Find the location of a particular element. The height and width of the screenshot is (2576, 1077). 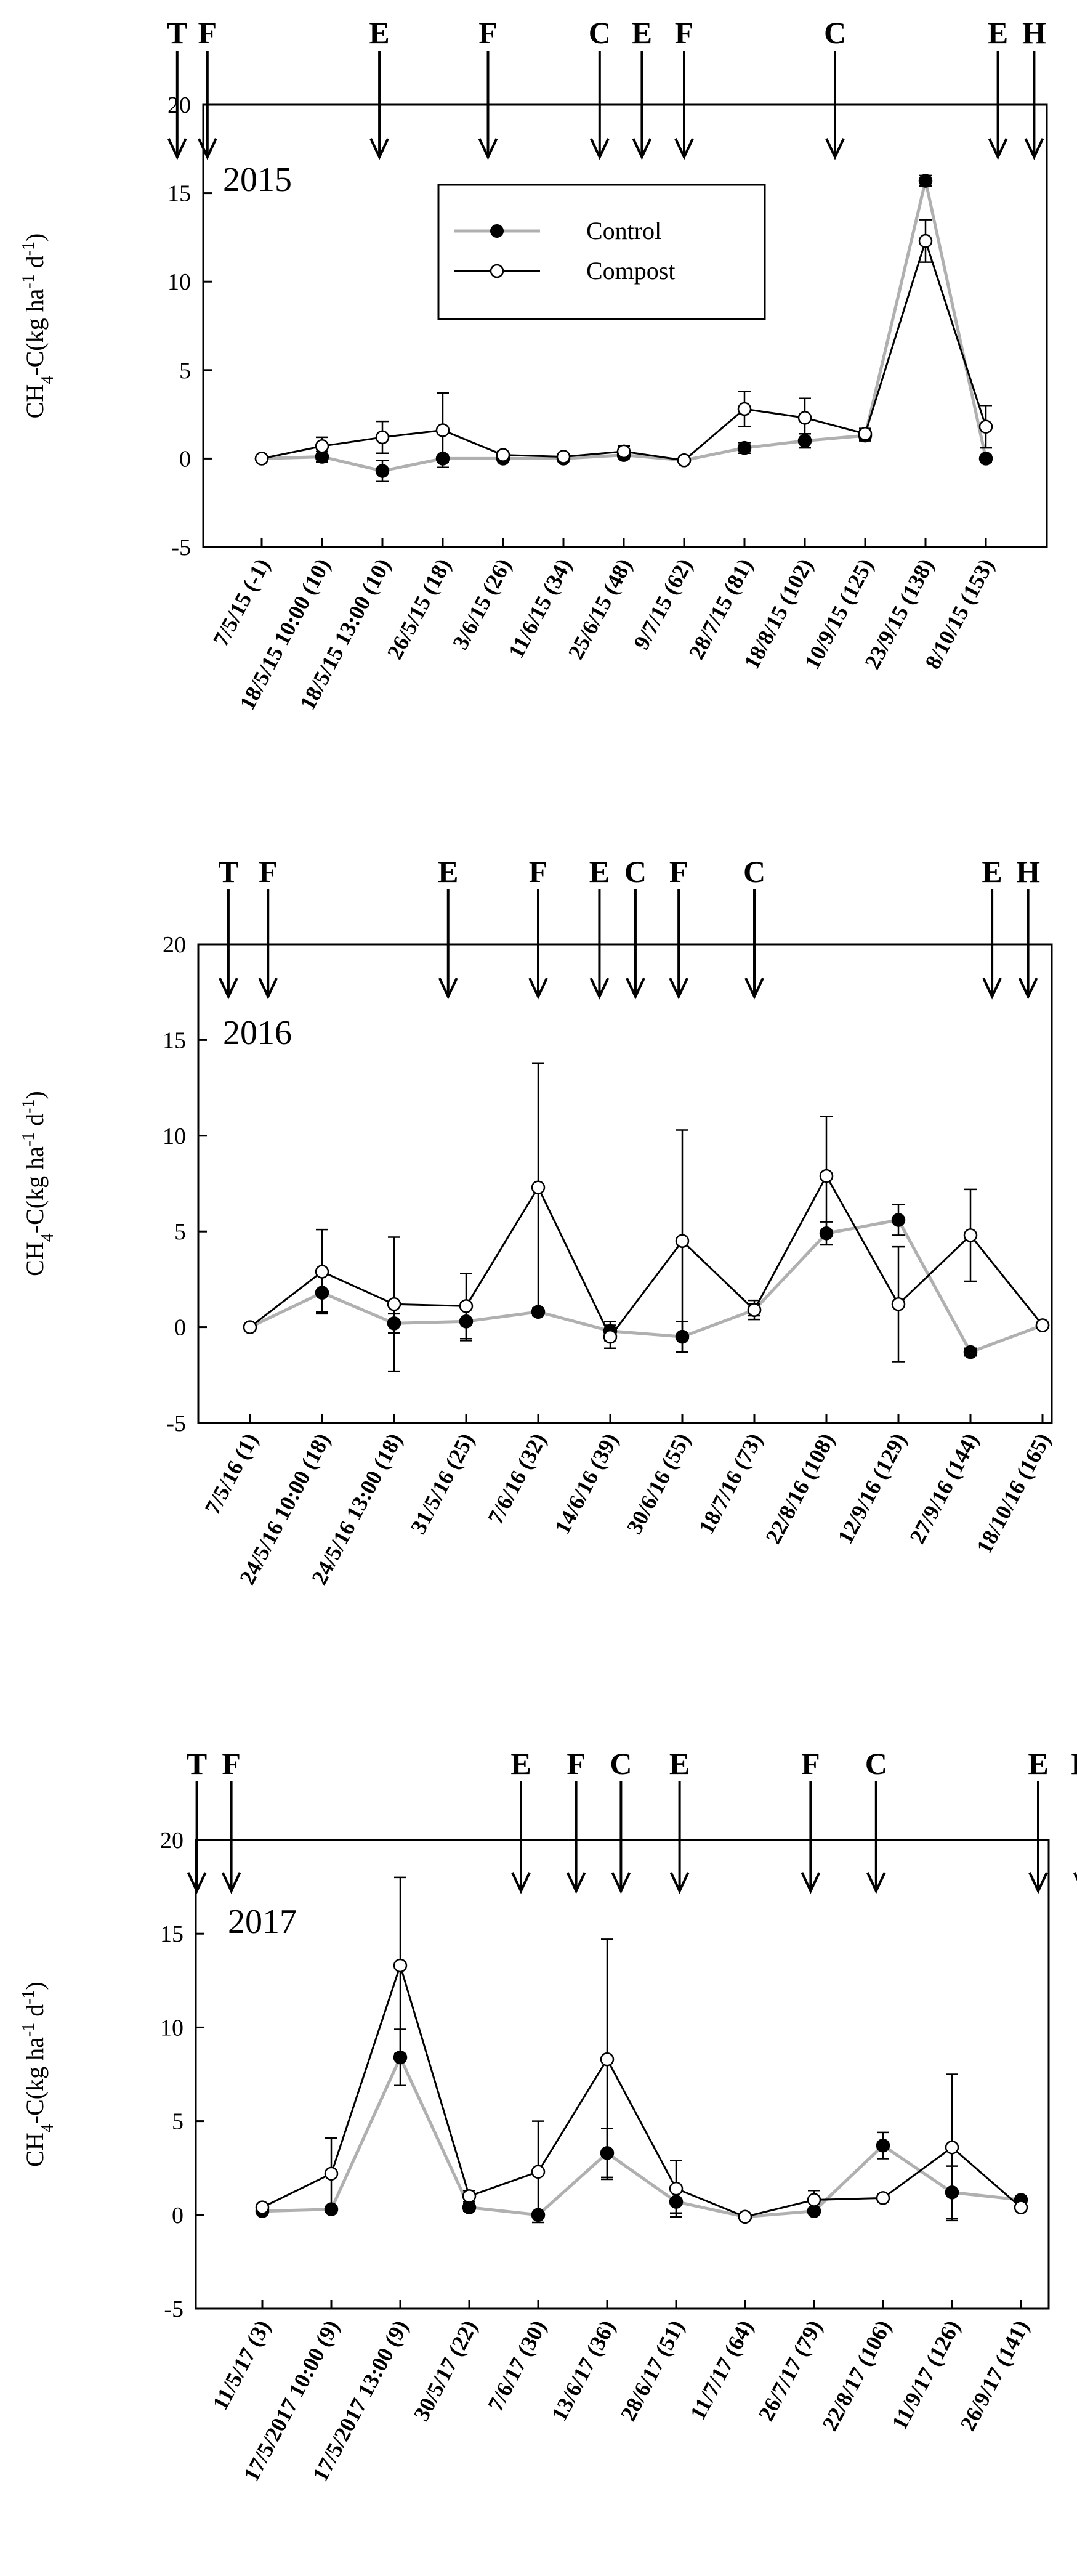

series-line-compost is located at coordinates (642, 2090).